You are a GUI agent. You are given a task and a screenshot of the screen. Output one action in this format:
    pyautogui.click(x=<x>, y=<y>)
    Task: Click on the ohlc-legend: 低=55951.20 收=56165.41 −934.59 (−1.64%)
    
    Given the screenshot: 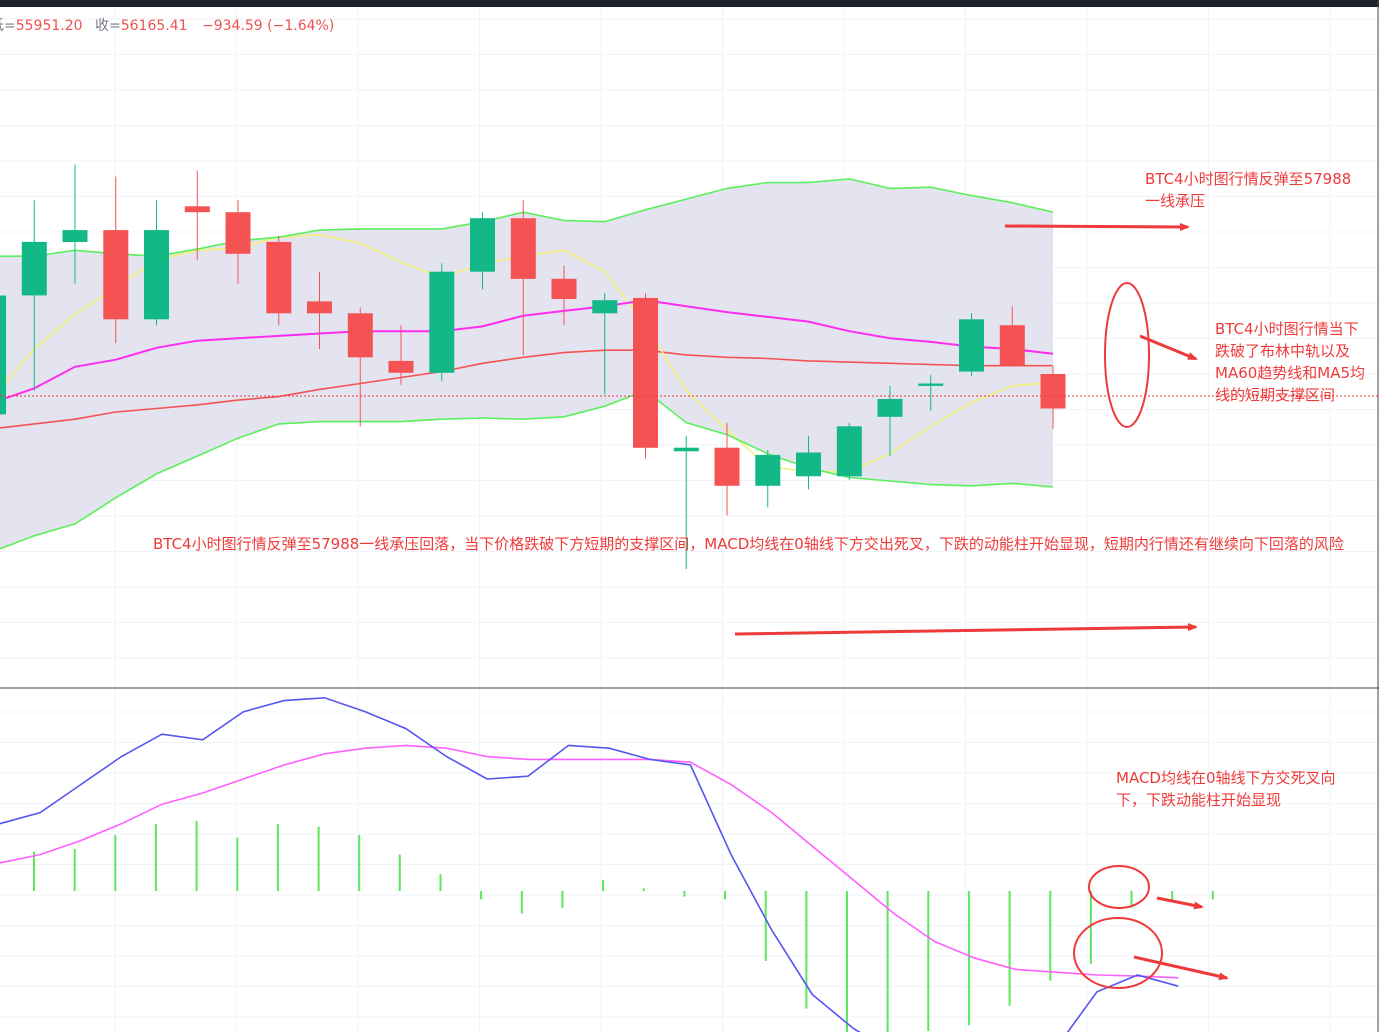 What is the action you would take?
    pyautogui.click(x=167, y=26)
    